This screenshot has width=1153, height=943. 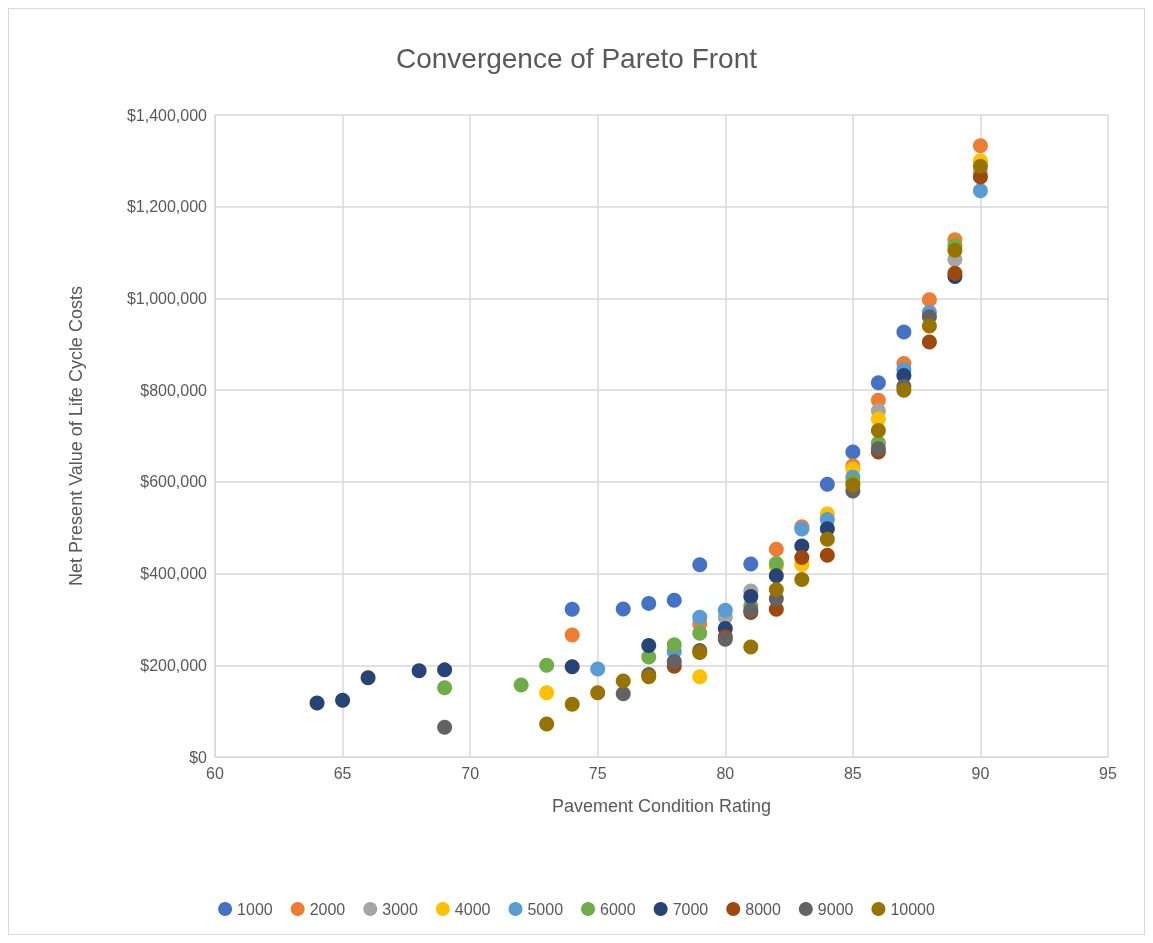 I want to click on y-tick-label: $1,400,000, so click(x=167, y=115).